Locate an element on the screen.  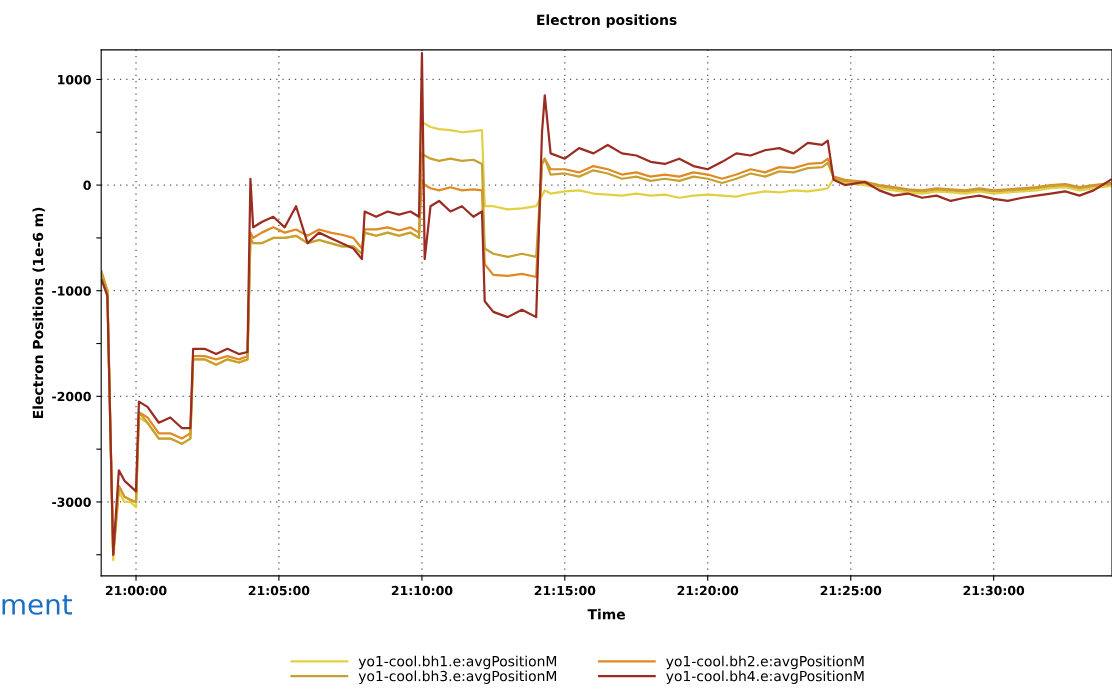
y-tick-label: -1000 is located at coordinates (71, 291).